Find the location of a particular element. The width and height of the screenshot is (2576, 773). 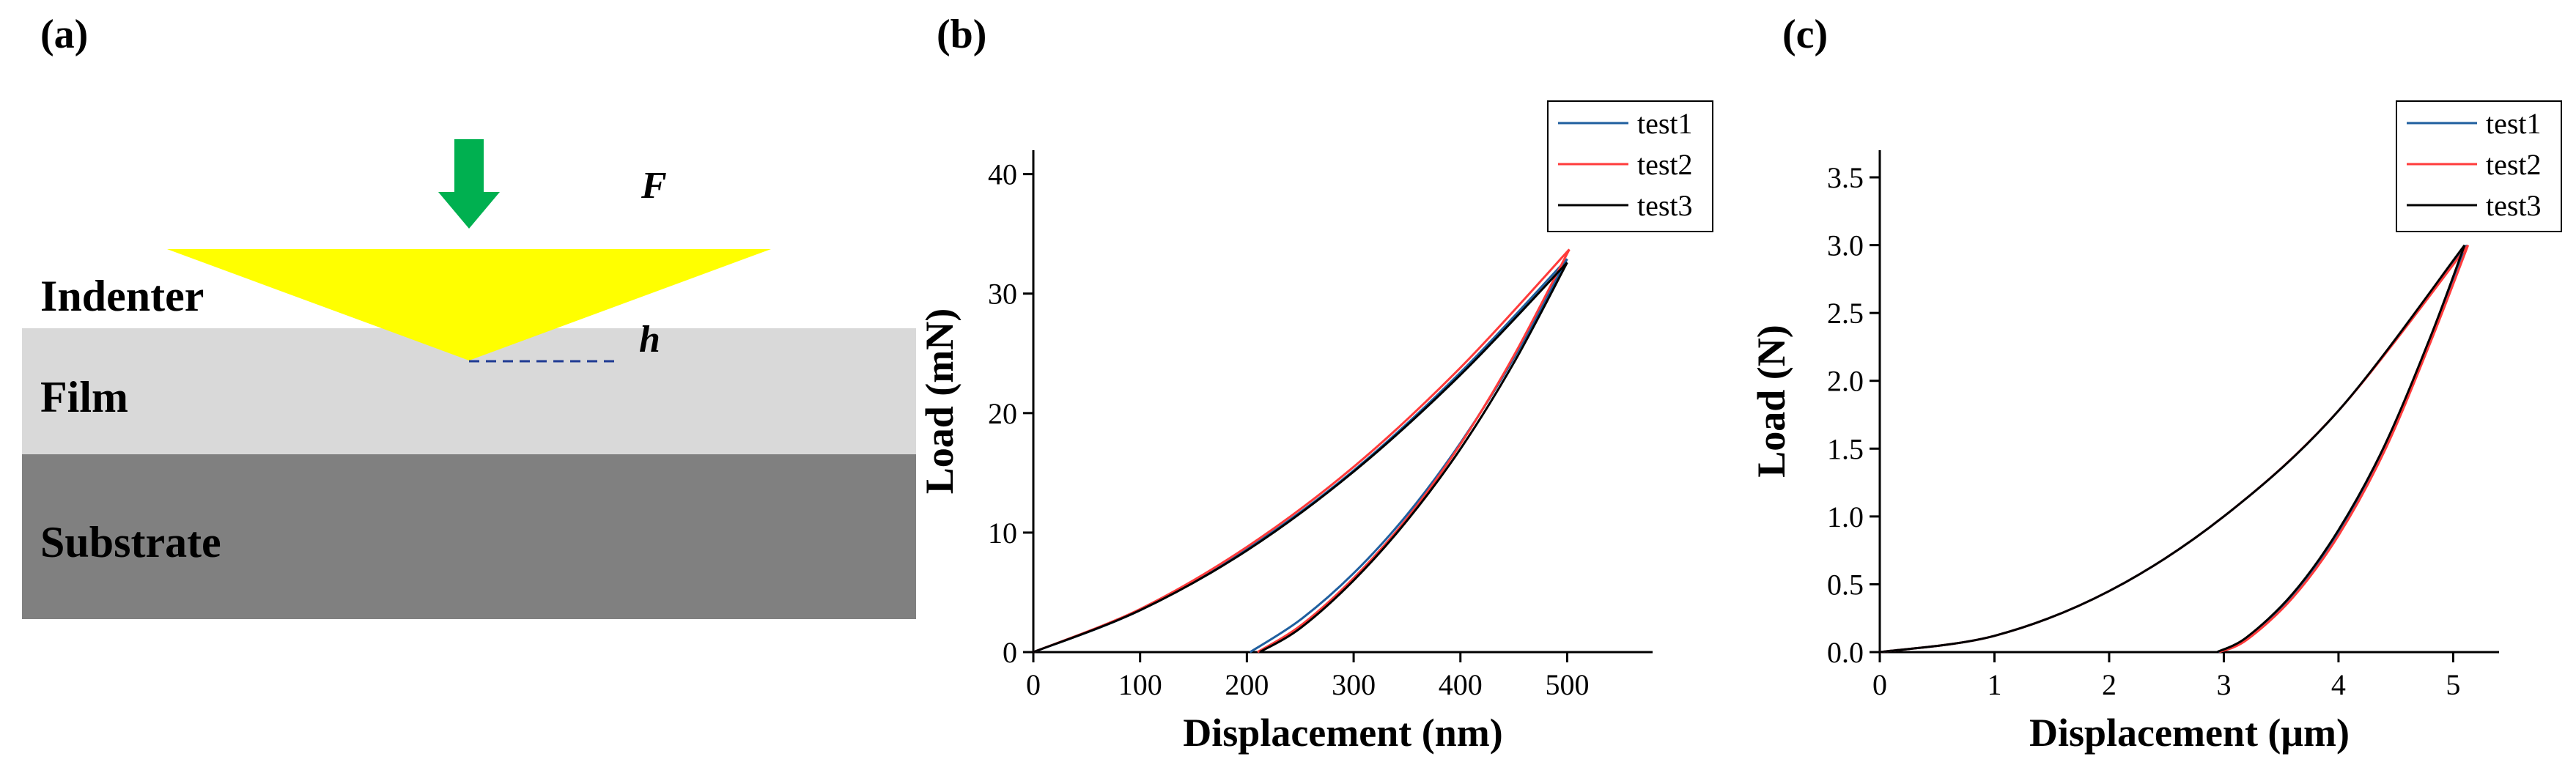

x-tick-label: 100 is located at coordinates (1140, 684).